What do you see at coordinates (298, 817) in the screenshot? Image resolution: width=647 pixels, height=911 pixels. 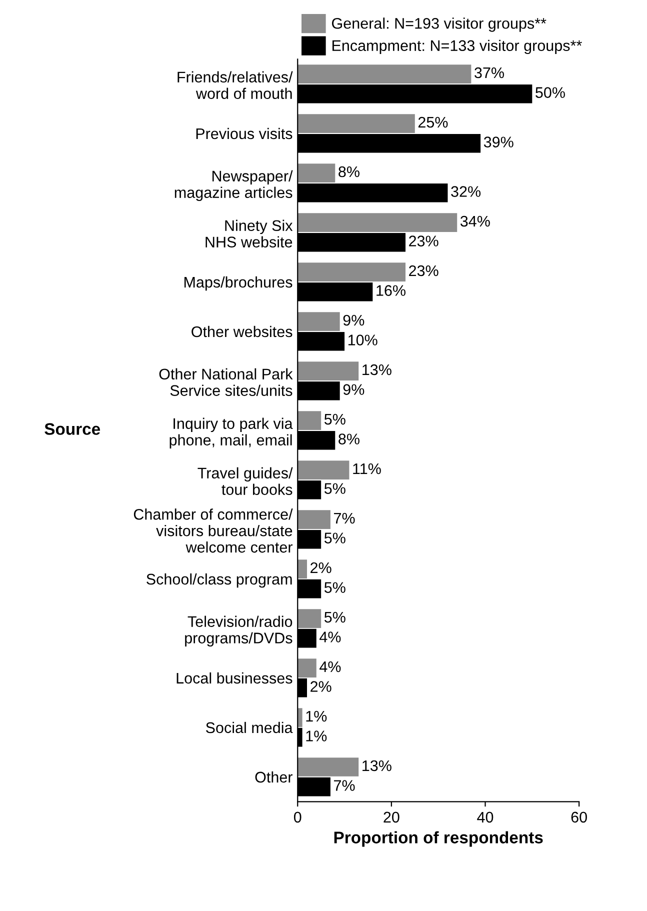 I see `x-tick-label: 0` at bounding box center [298, 817].